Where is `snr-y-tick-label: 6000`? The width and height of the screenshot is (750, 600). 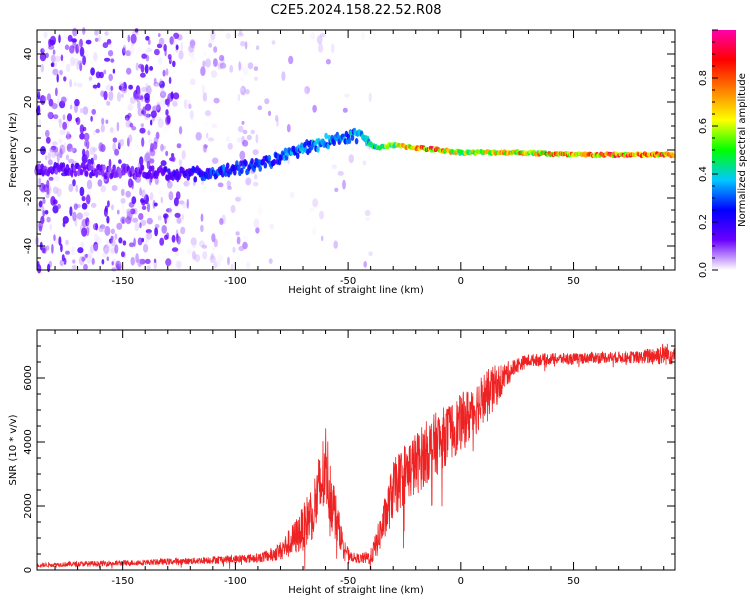
snr-y-tick-label: 6000 is located at coordinates (28, 377).